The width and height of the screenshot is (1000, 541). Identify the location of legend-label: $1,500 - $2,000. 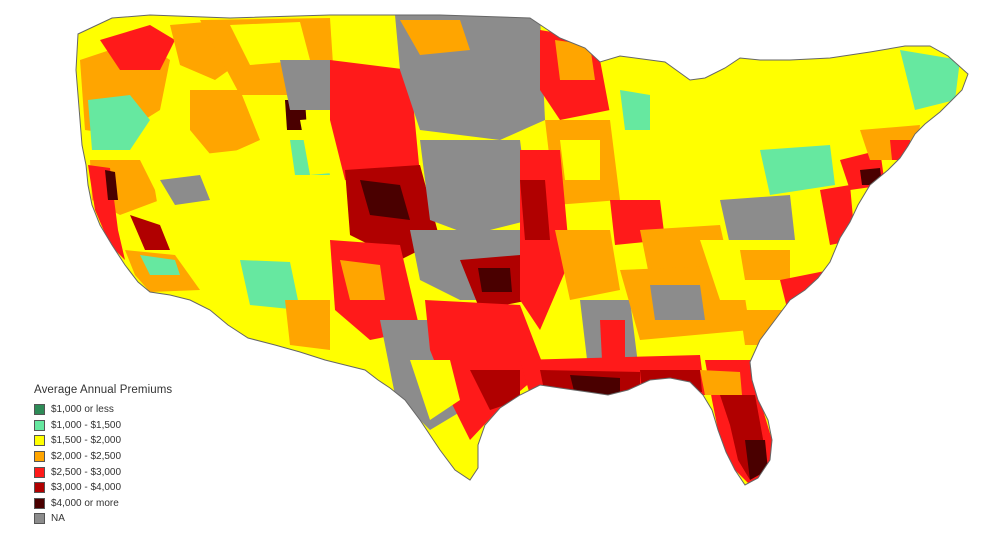
(86, 441).